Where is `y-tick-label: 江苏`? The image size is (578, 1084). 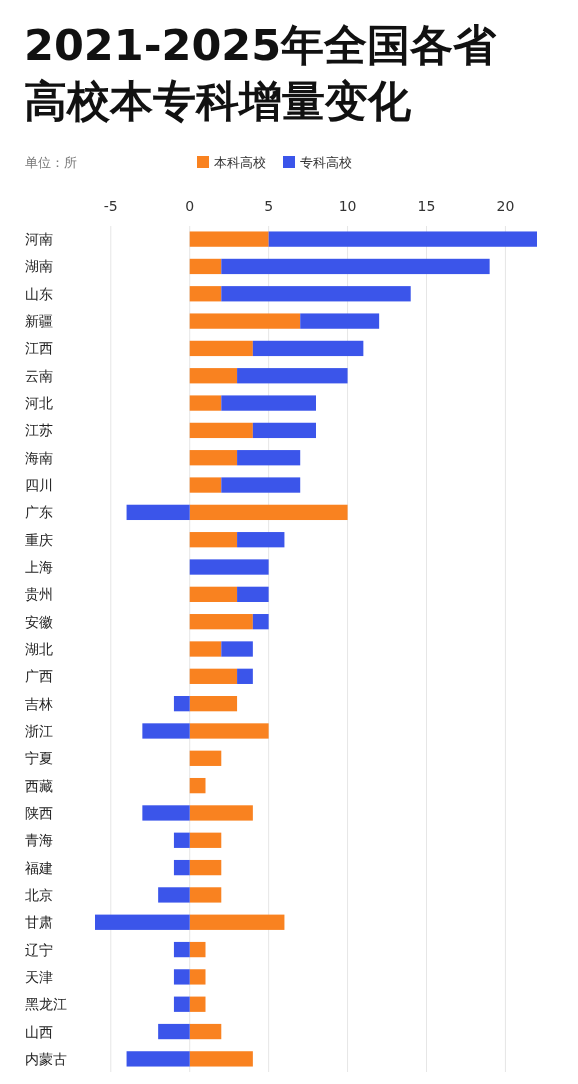
y-tick-label: 江苏 is located at coordinates (39, 430).